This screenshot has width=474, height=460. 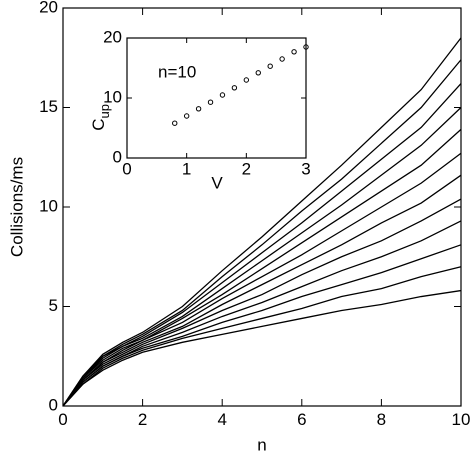 What do you see at coordinates (177, 71) in the screenshot?
I see `inset-annotation: n=10` at bounding box center [177, 71].